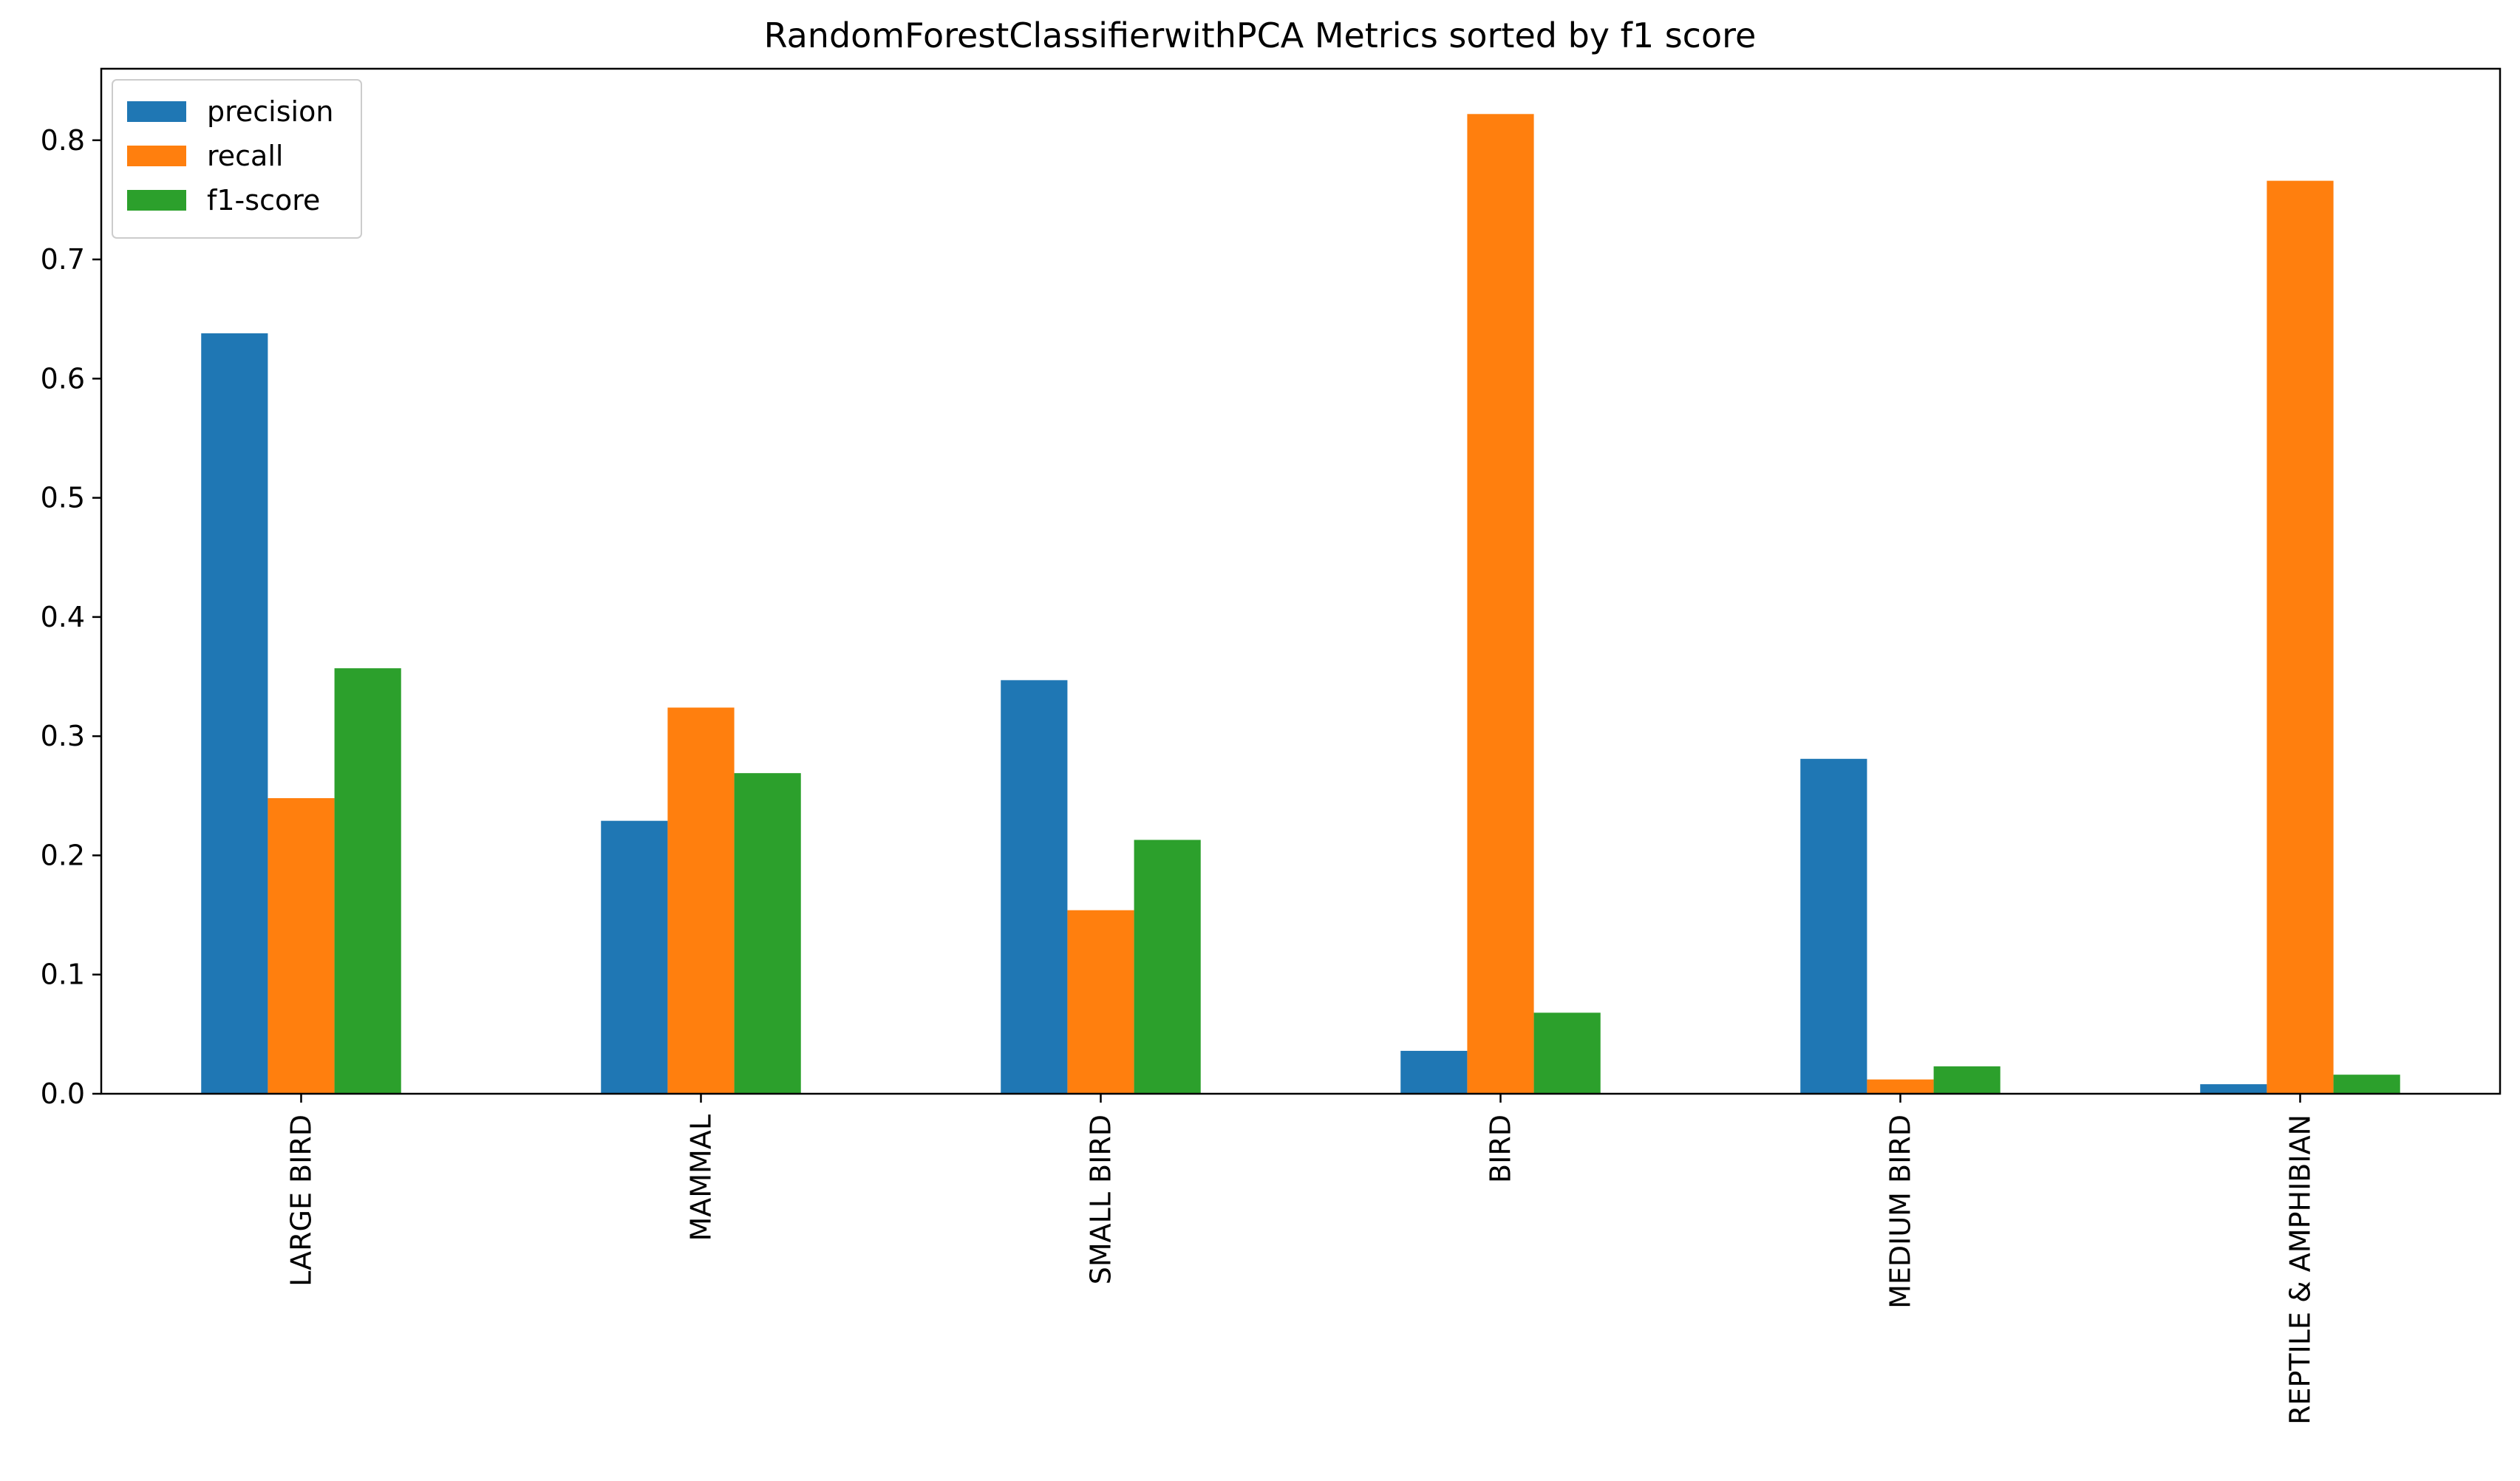  Describe the element at coordinates (63, 975) in the screenshot. I see `y-tick-label: 0.1` at that location.